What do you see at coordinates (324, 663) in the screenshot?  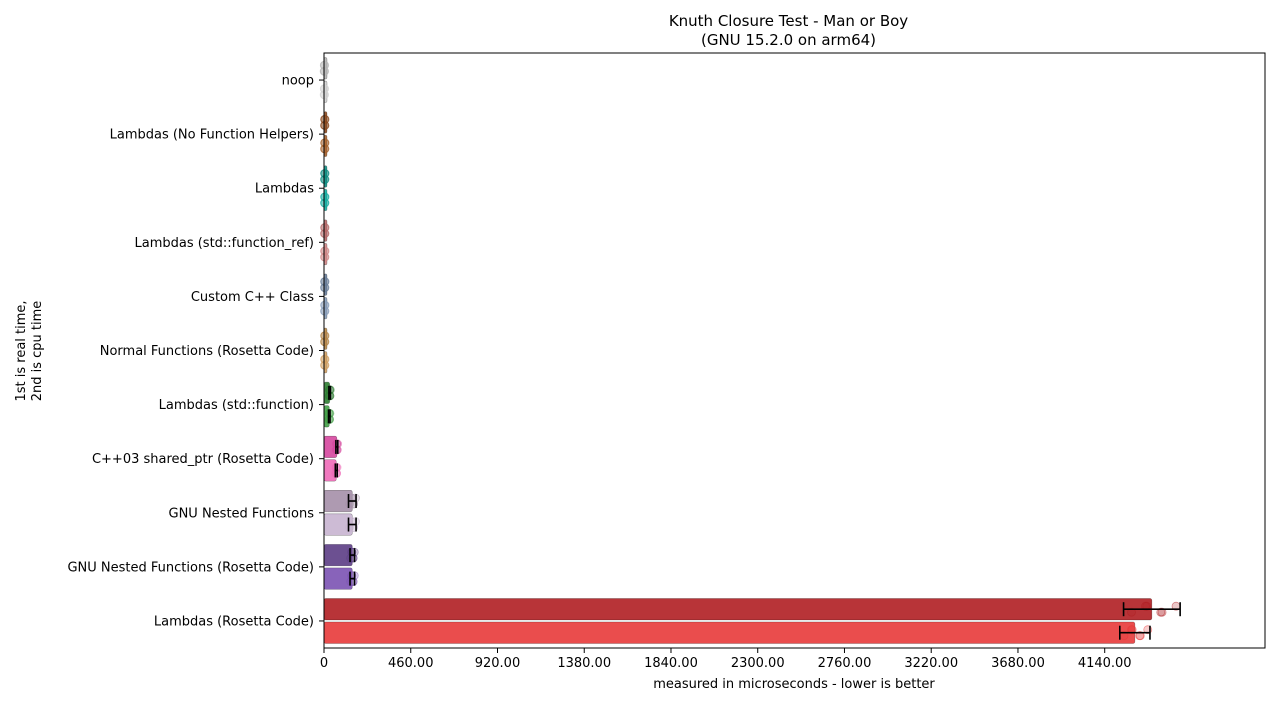 I see `x-tick-label-0: 0` at bounding box center [324, 663].